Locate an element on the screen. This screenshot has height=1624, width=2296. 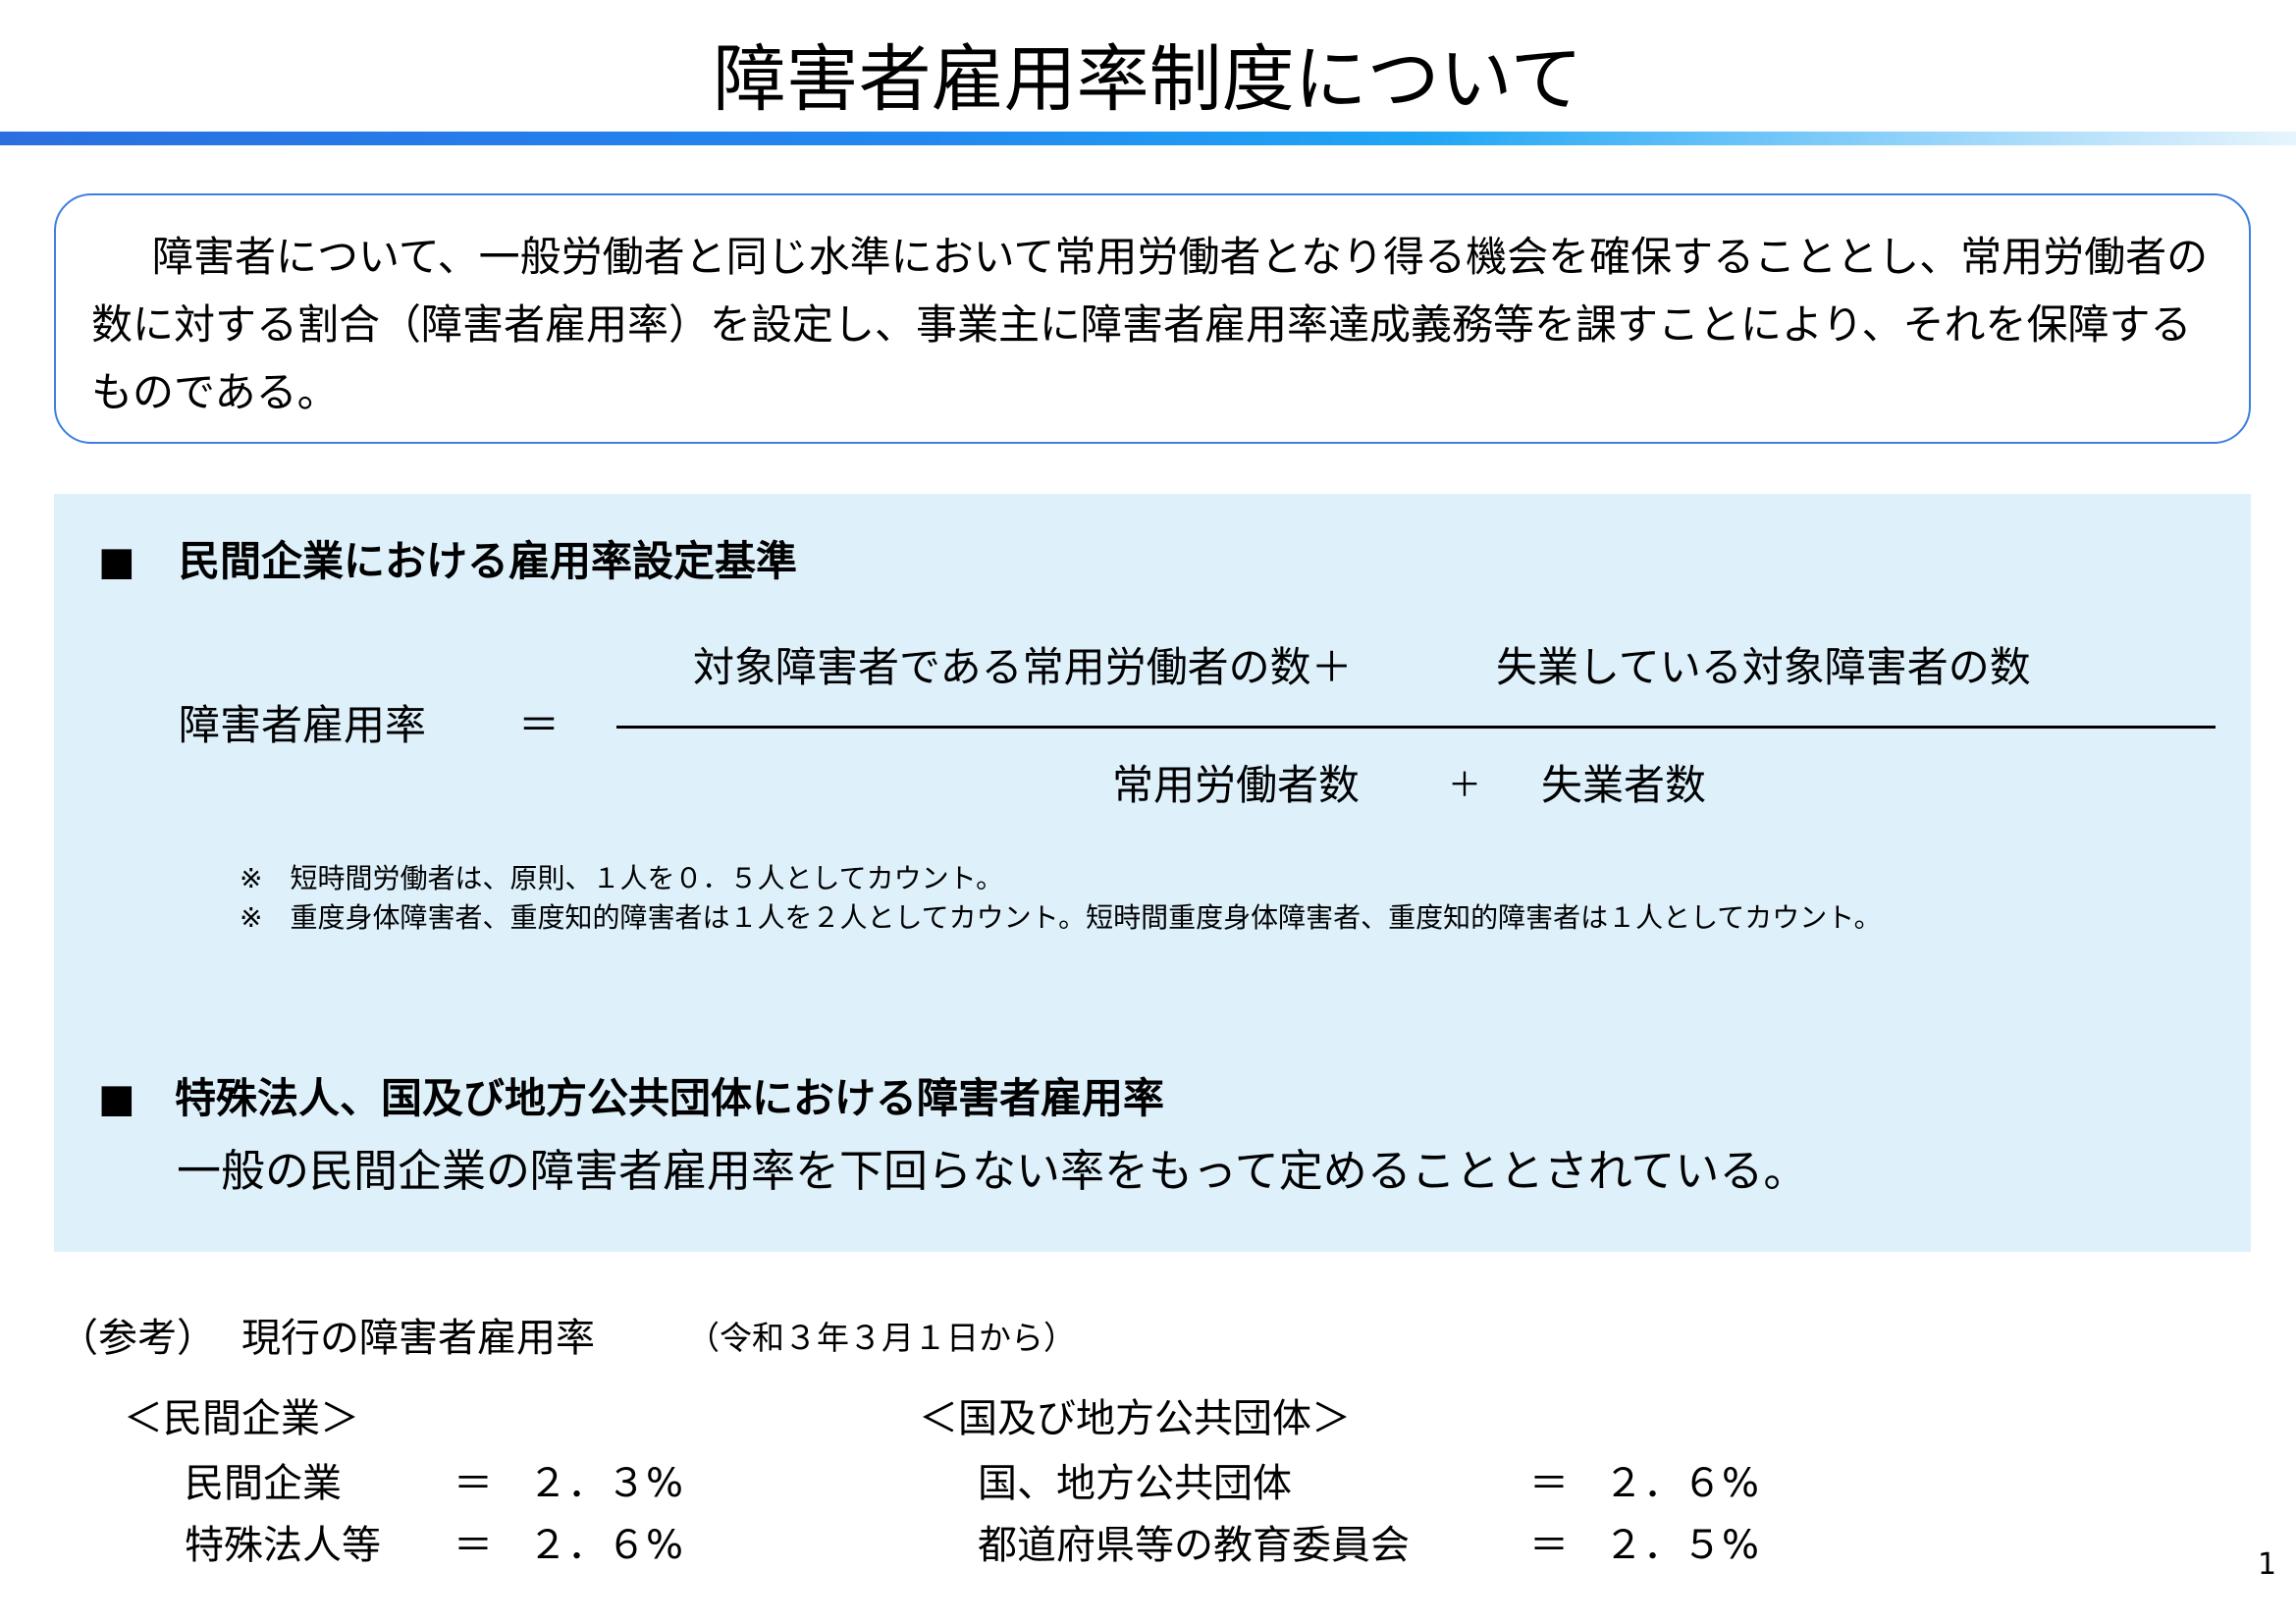
formula-plus: ＋ is located at coordinates (1464, 785).